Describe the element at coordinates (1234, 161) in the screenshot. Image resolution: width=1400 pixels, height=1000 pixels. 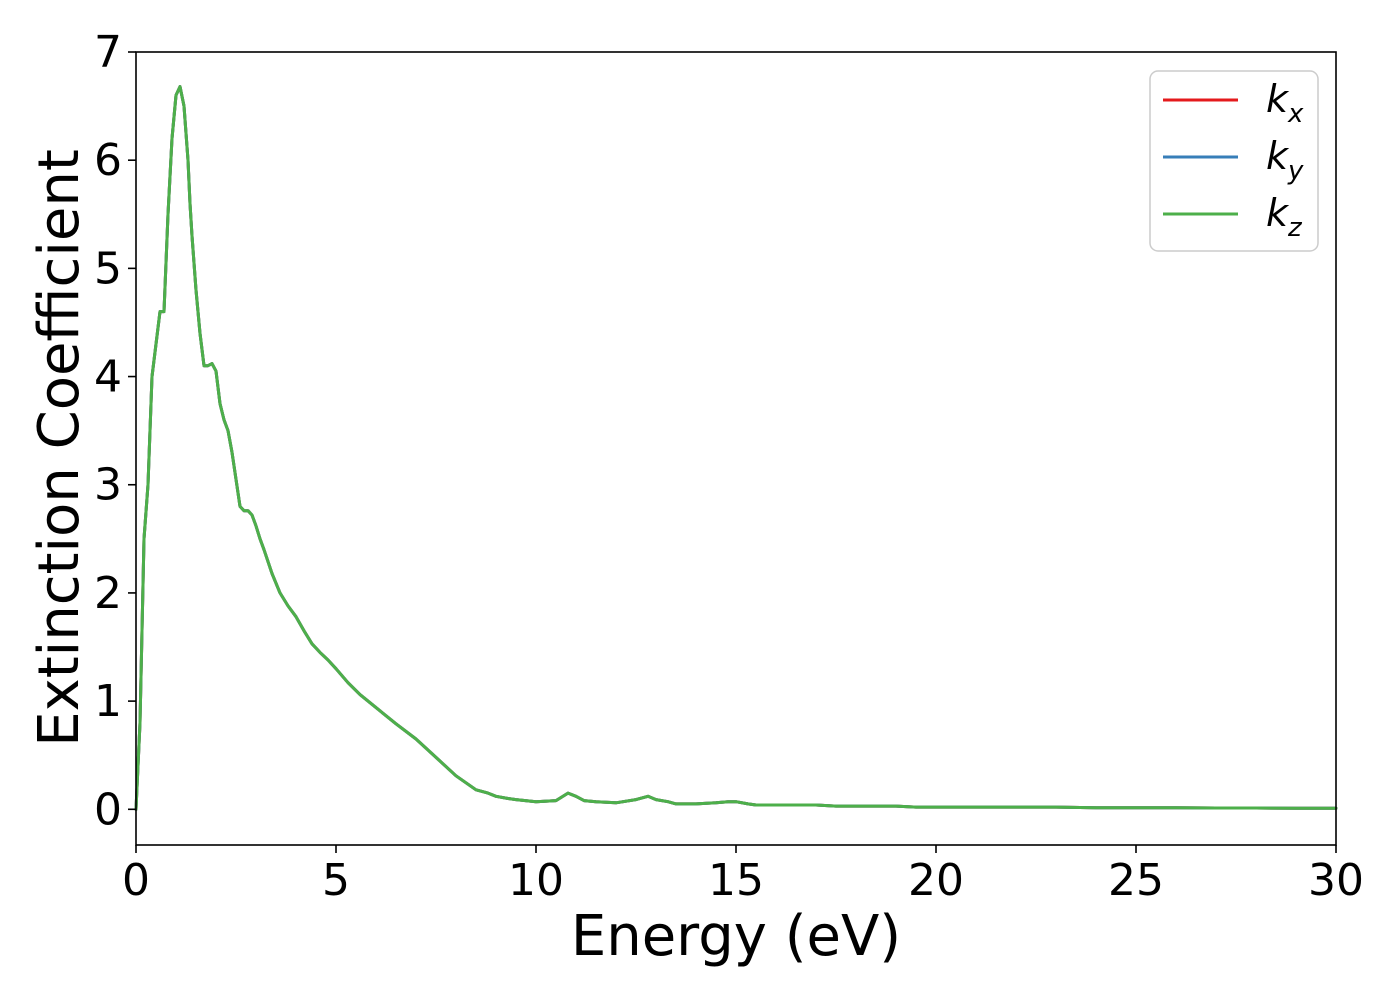
I see `legend-box` at that location.